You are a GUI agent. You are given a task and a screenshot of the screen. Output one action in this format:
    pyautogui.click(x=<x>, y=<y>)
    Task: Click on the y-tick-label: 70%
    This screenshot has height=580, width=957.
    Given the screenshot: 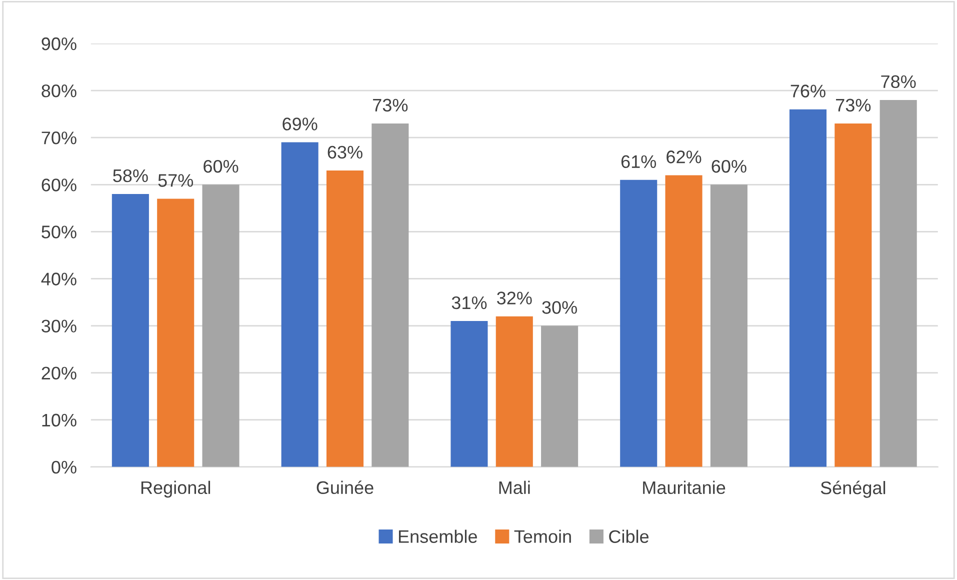 What is the action you would take?
    pyautogui.click(x=59, y=138)
    